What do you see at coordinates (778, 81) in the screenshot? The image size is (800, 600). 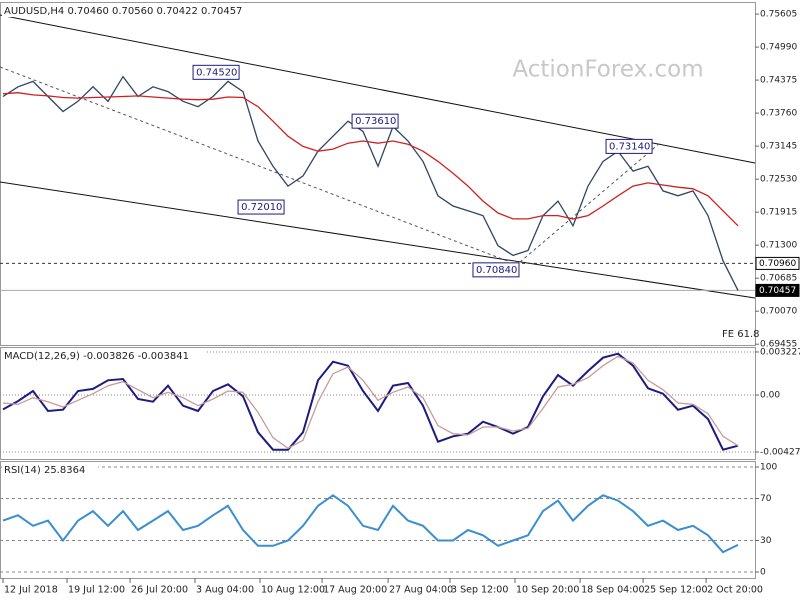 I see `y-tick-label: 0.74375` at bounding box center [778, 81].